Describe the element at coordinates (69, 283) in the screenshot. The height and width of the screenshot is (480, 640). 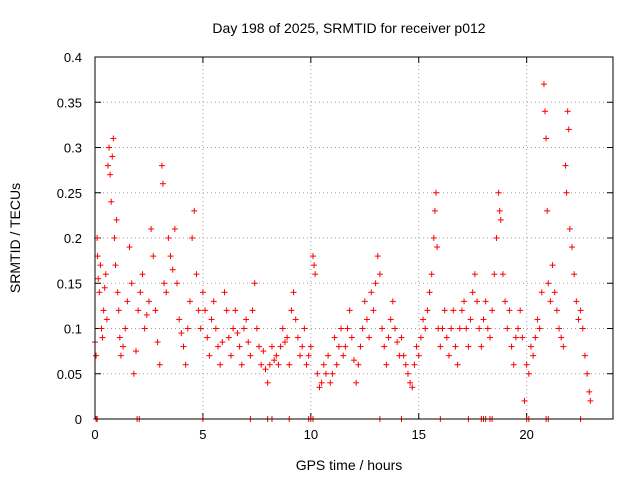
I see `y-tick-label: 0.15` at that location.